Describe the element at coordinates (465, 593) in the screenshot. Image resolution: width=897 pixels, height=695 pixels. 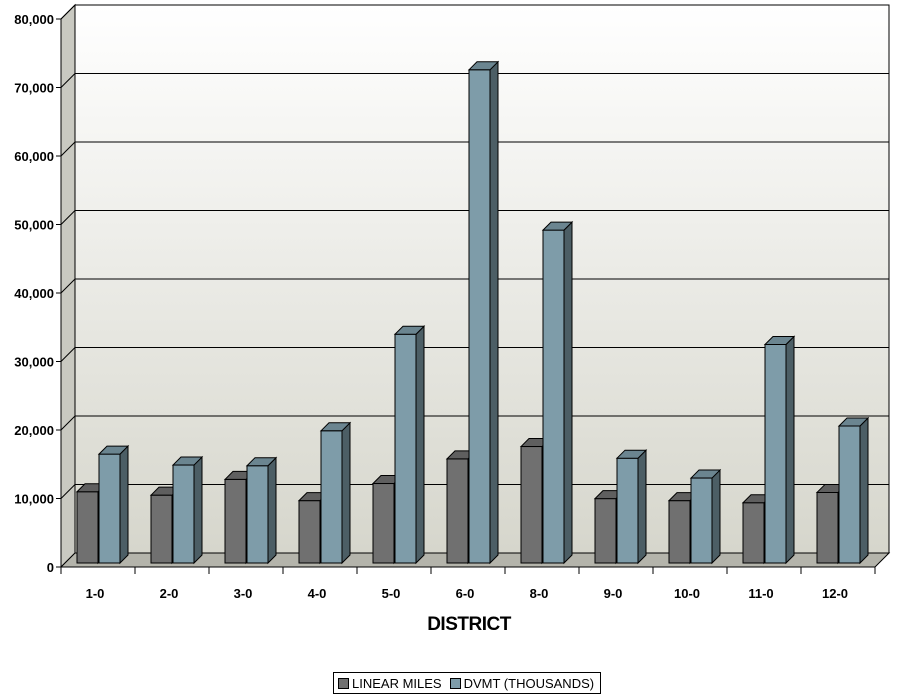
I see `x-tick-label: 6-0` at that location.